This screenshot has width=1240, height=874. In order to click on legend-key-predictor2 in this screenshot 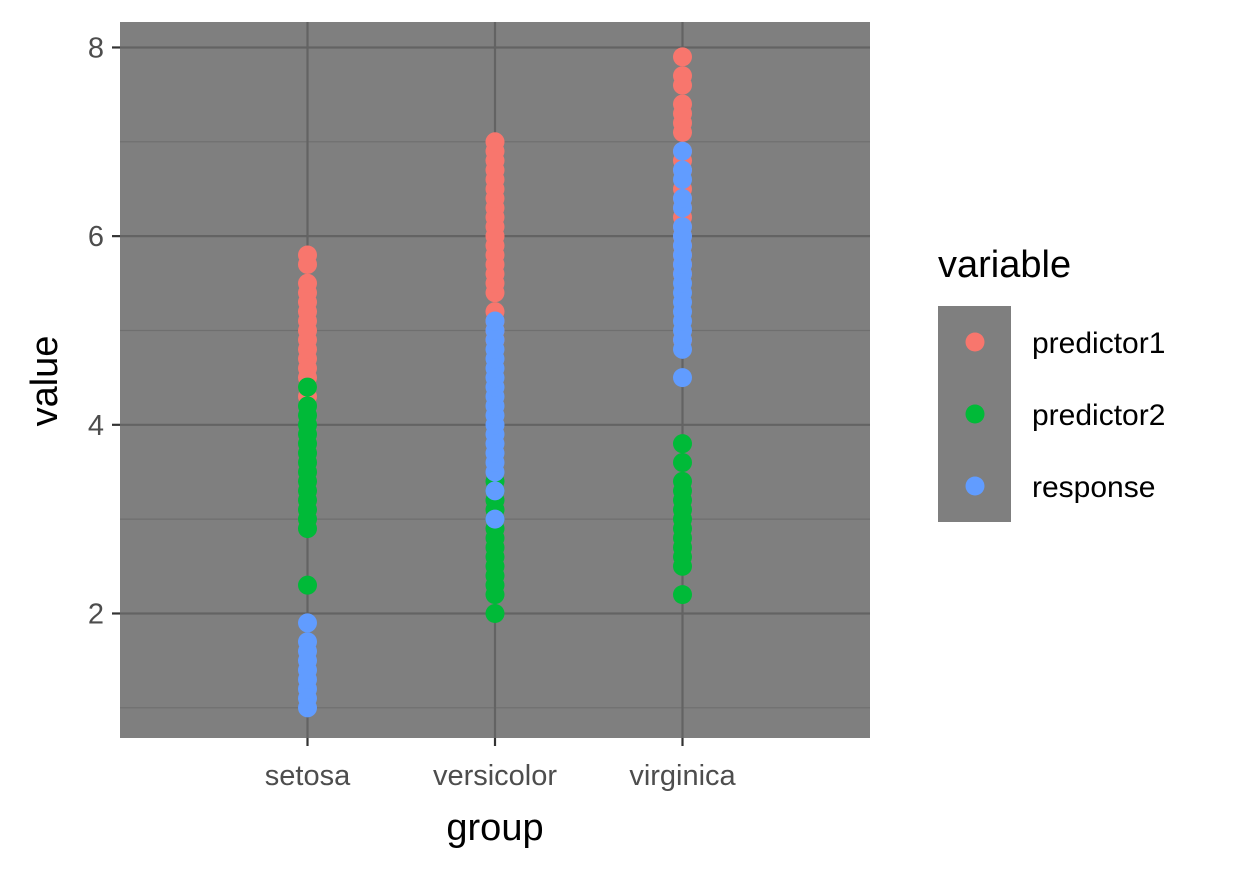, I will do `click(975, 414)`.